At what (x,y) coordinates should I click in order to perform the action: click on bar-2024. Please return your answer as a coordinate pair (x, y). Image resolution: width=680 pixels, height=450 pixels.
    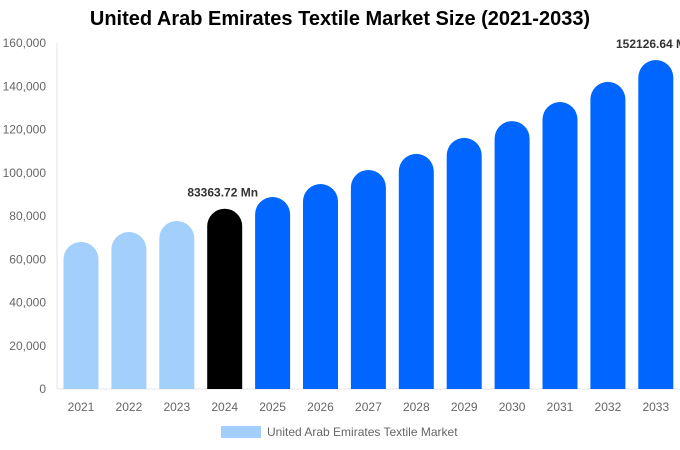
    Looking at the image, I should click on (225, 298).